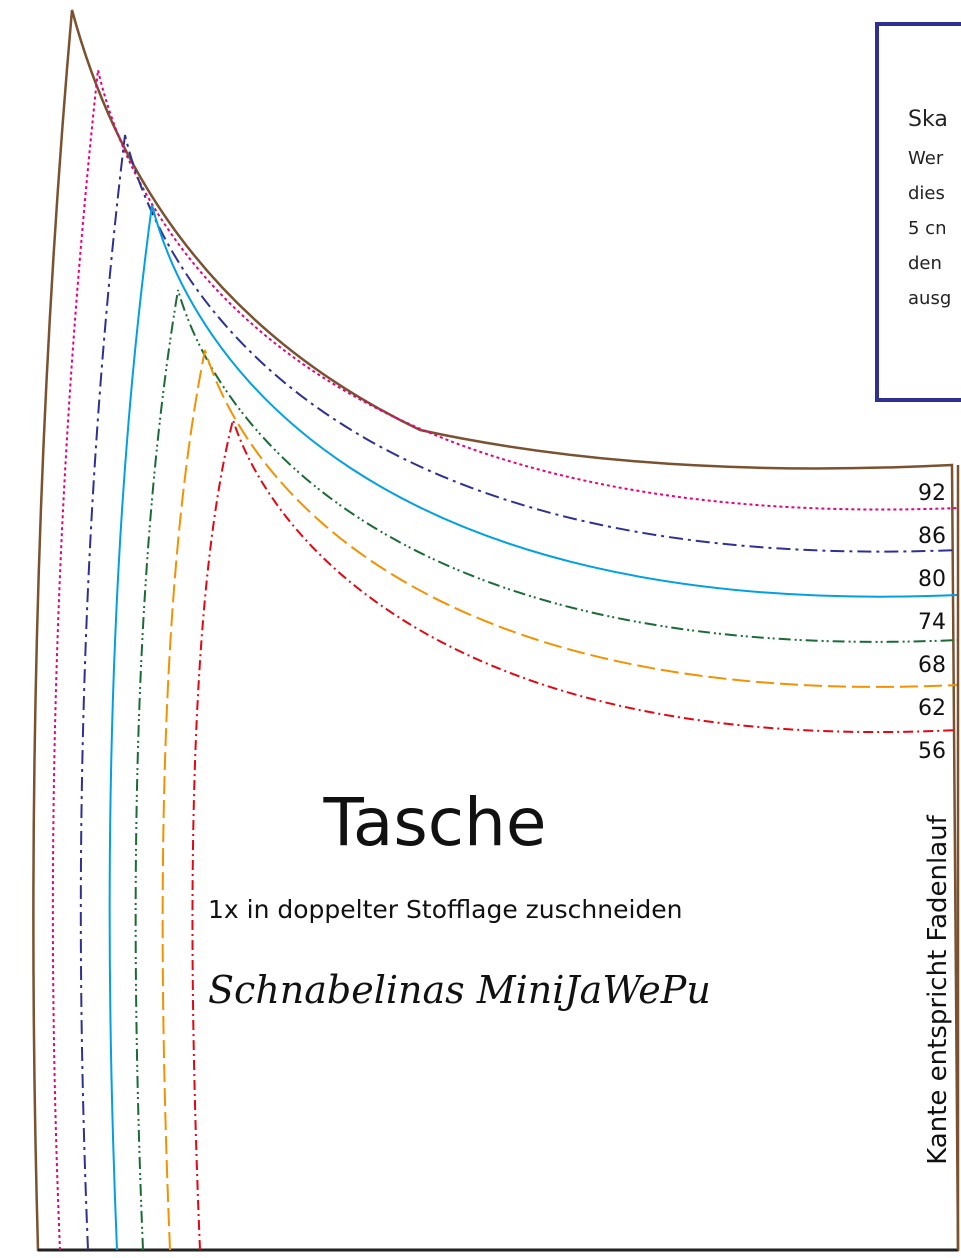 The image size is (961, 1258). Describe the element at coordinates (932, 751) in the screenshot. I see `size-label: 56` at that location.